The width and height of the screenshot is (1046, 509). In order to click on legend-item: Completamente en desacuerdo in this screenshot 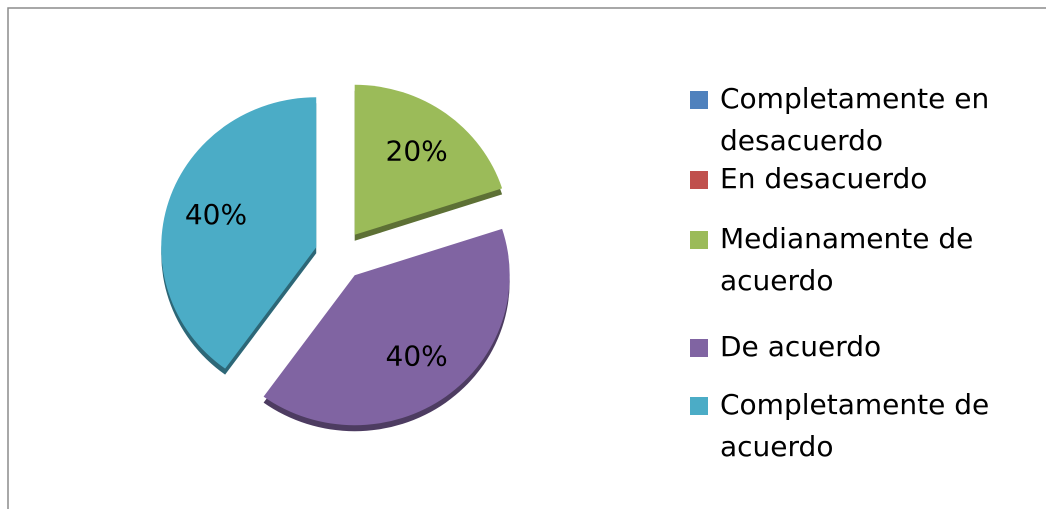, I will do `click(855, 120)`.